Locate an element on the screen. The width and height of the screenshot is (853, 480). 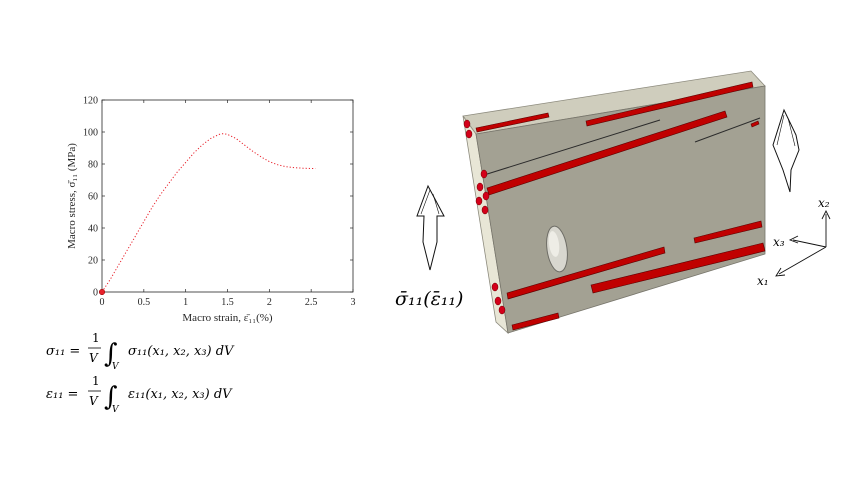
equation-epsilon: ε₁₁ = 1 V ∫ V ε₁₁(x₁, x₂, x₃) dV is located at coordinates (139, 394).